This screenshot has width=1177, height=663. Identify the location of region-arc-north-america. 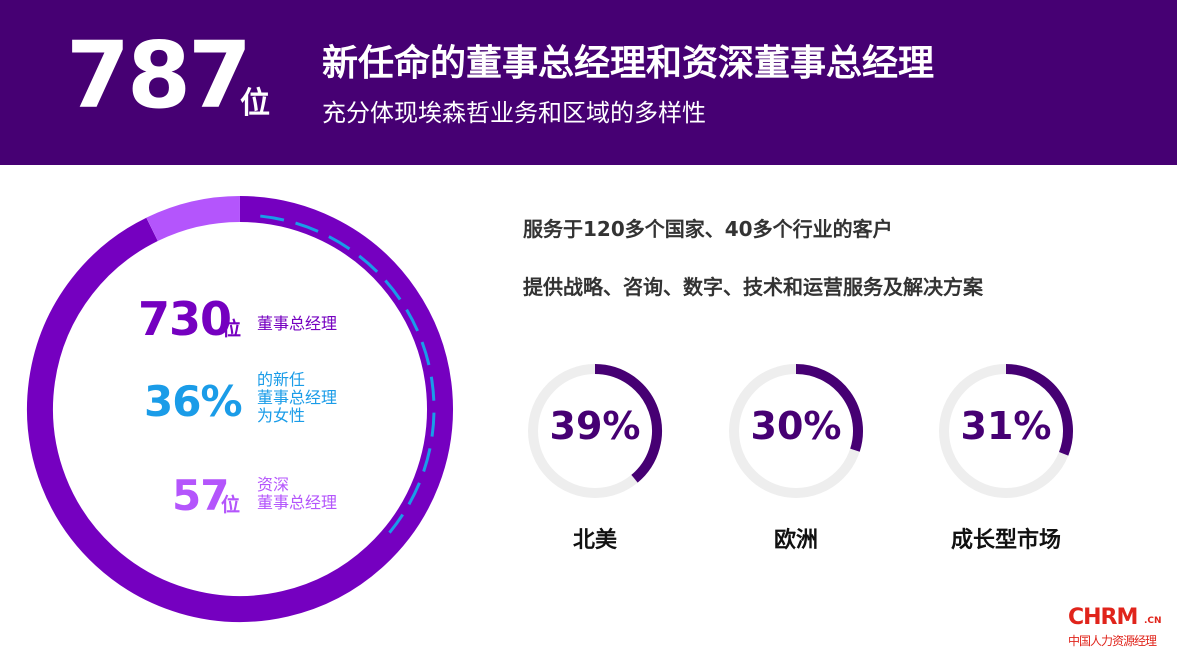
(628, 423).